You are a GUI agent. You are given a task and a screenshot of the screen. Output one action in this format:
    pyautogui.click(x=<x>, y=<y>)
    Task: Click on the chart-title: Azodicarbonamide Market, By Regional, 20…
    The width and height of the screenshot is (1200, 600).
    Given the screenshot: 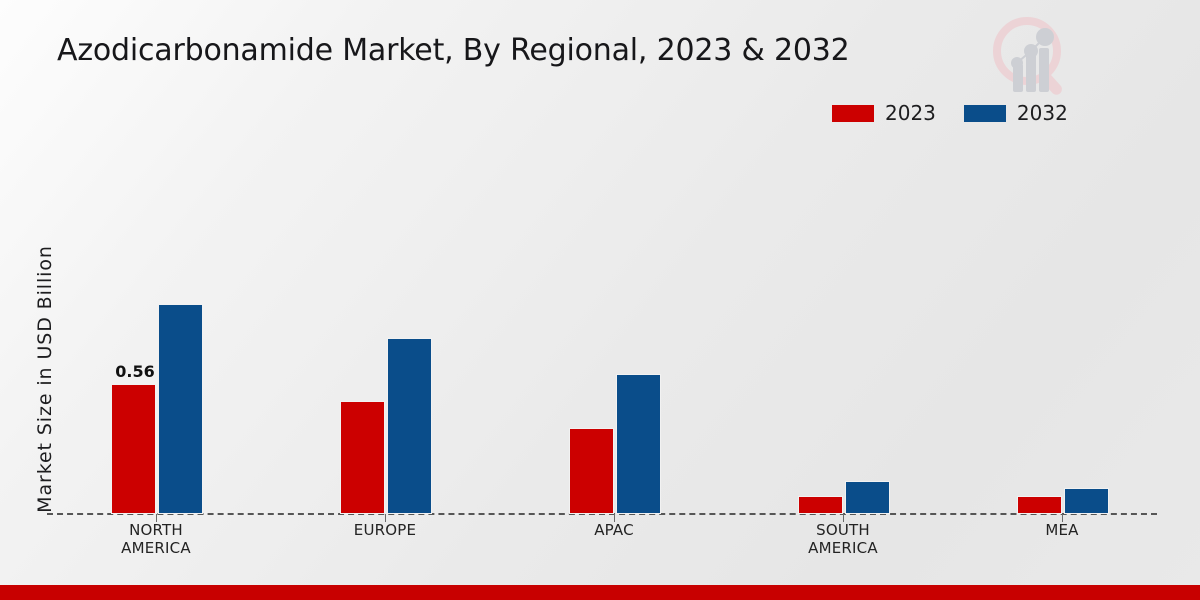 What is the action you would take?
    pyautogui.click(x=453, y=50)
    